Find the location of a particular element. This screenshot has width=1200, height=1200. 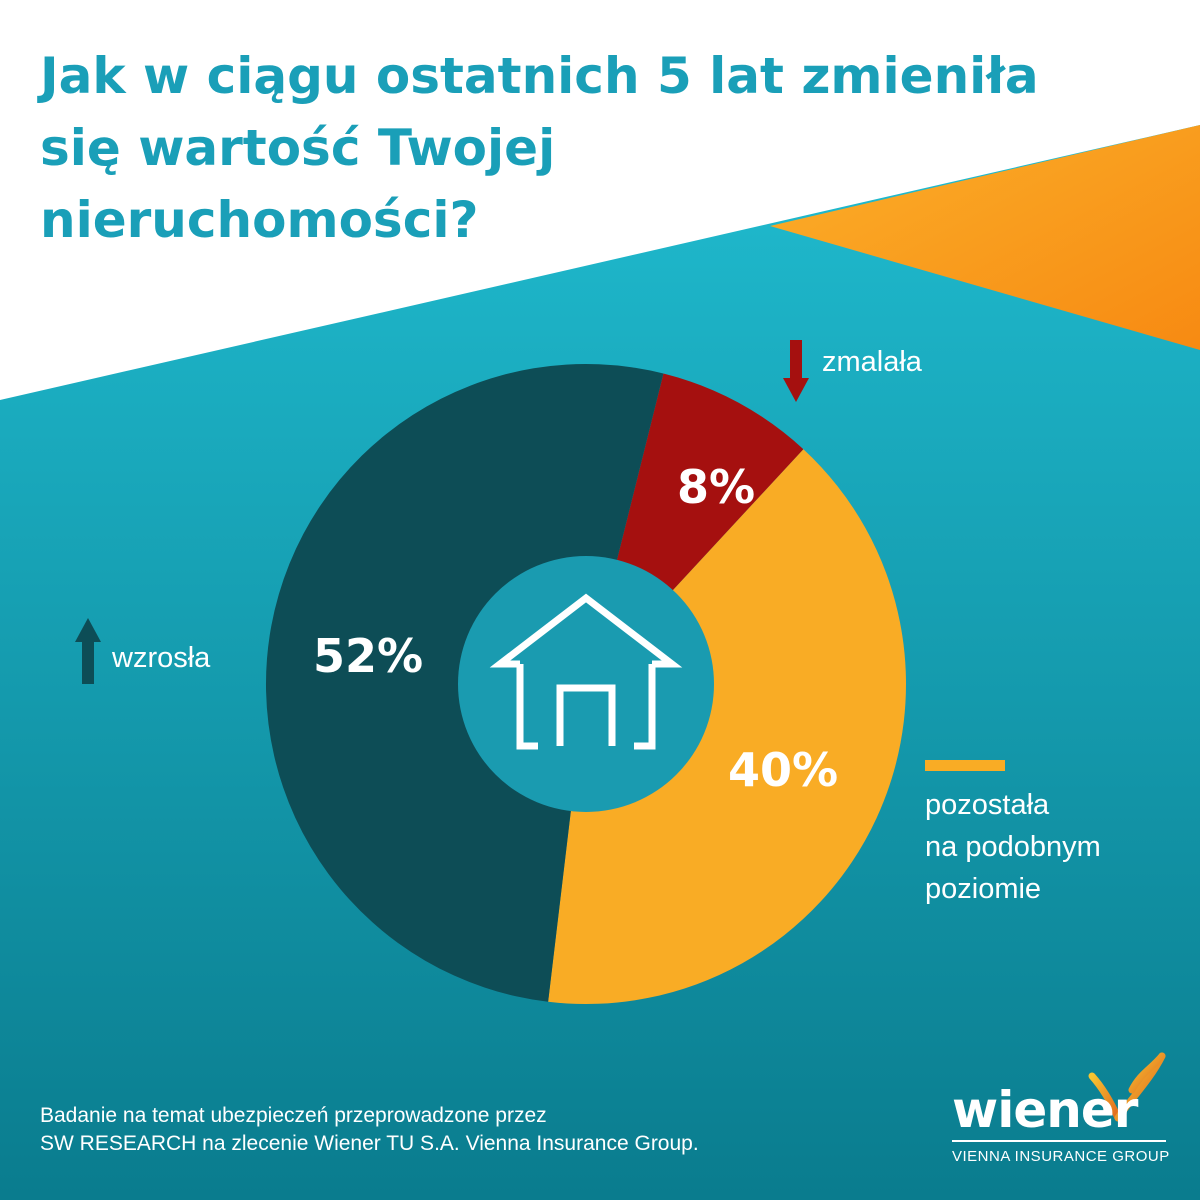

slice-label-decrease: 8% is located at coordinates (716, 487).